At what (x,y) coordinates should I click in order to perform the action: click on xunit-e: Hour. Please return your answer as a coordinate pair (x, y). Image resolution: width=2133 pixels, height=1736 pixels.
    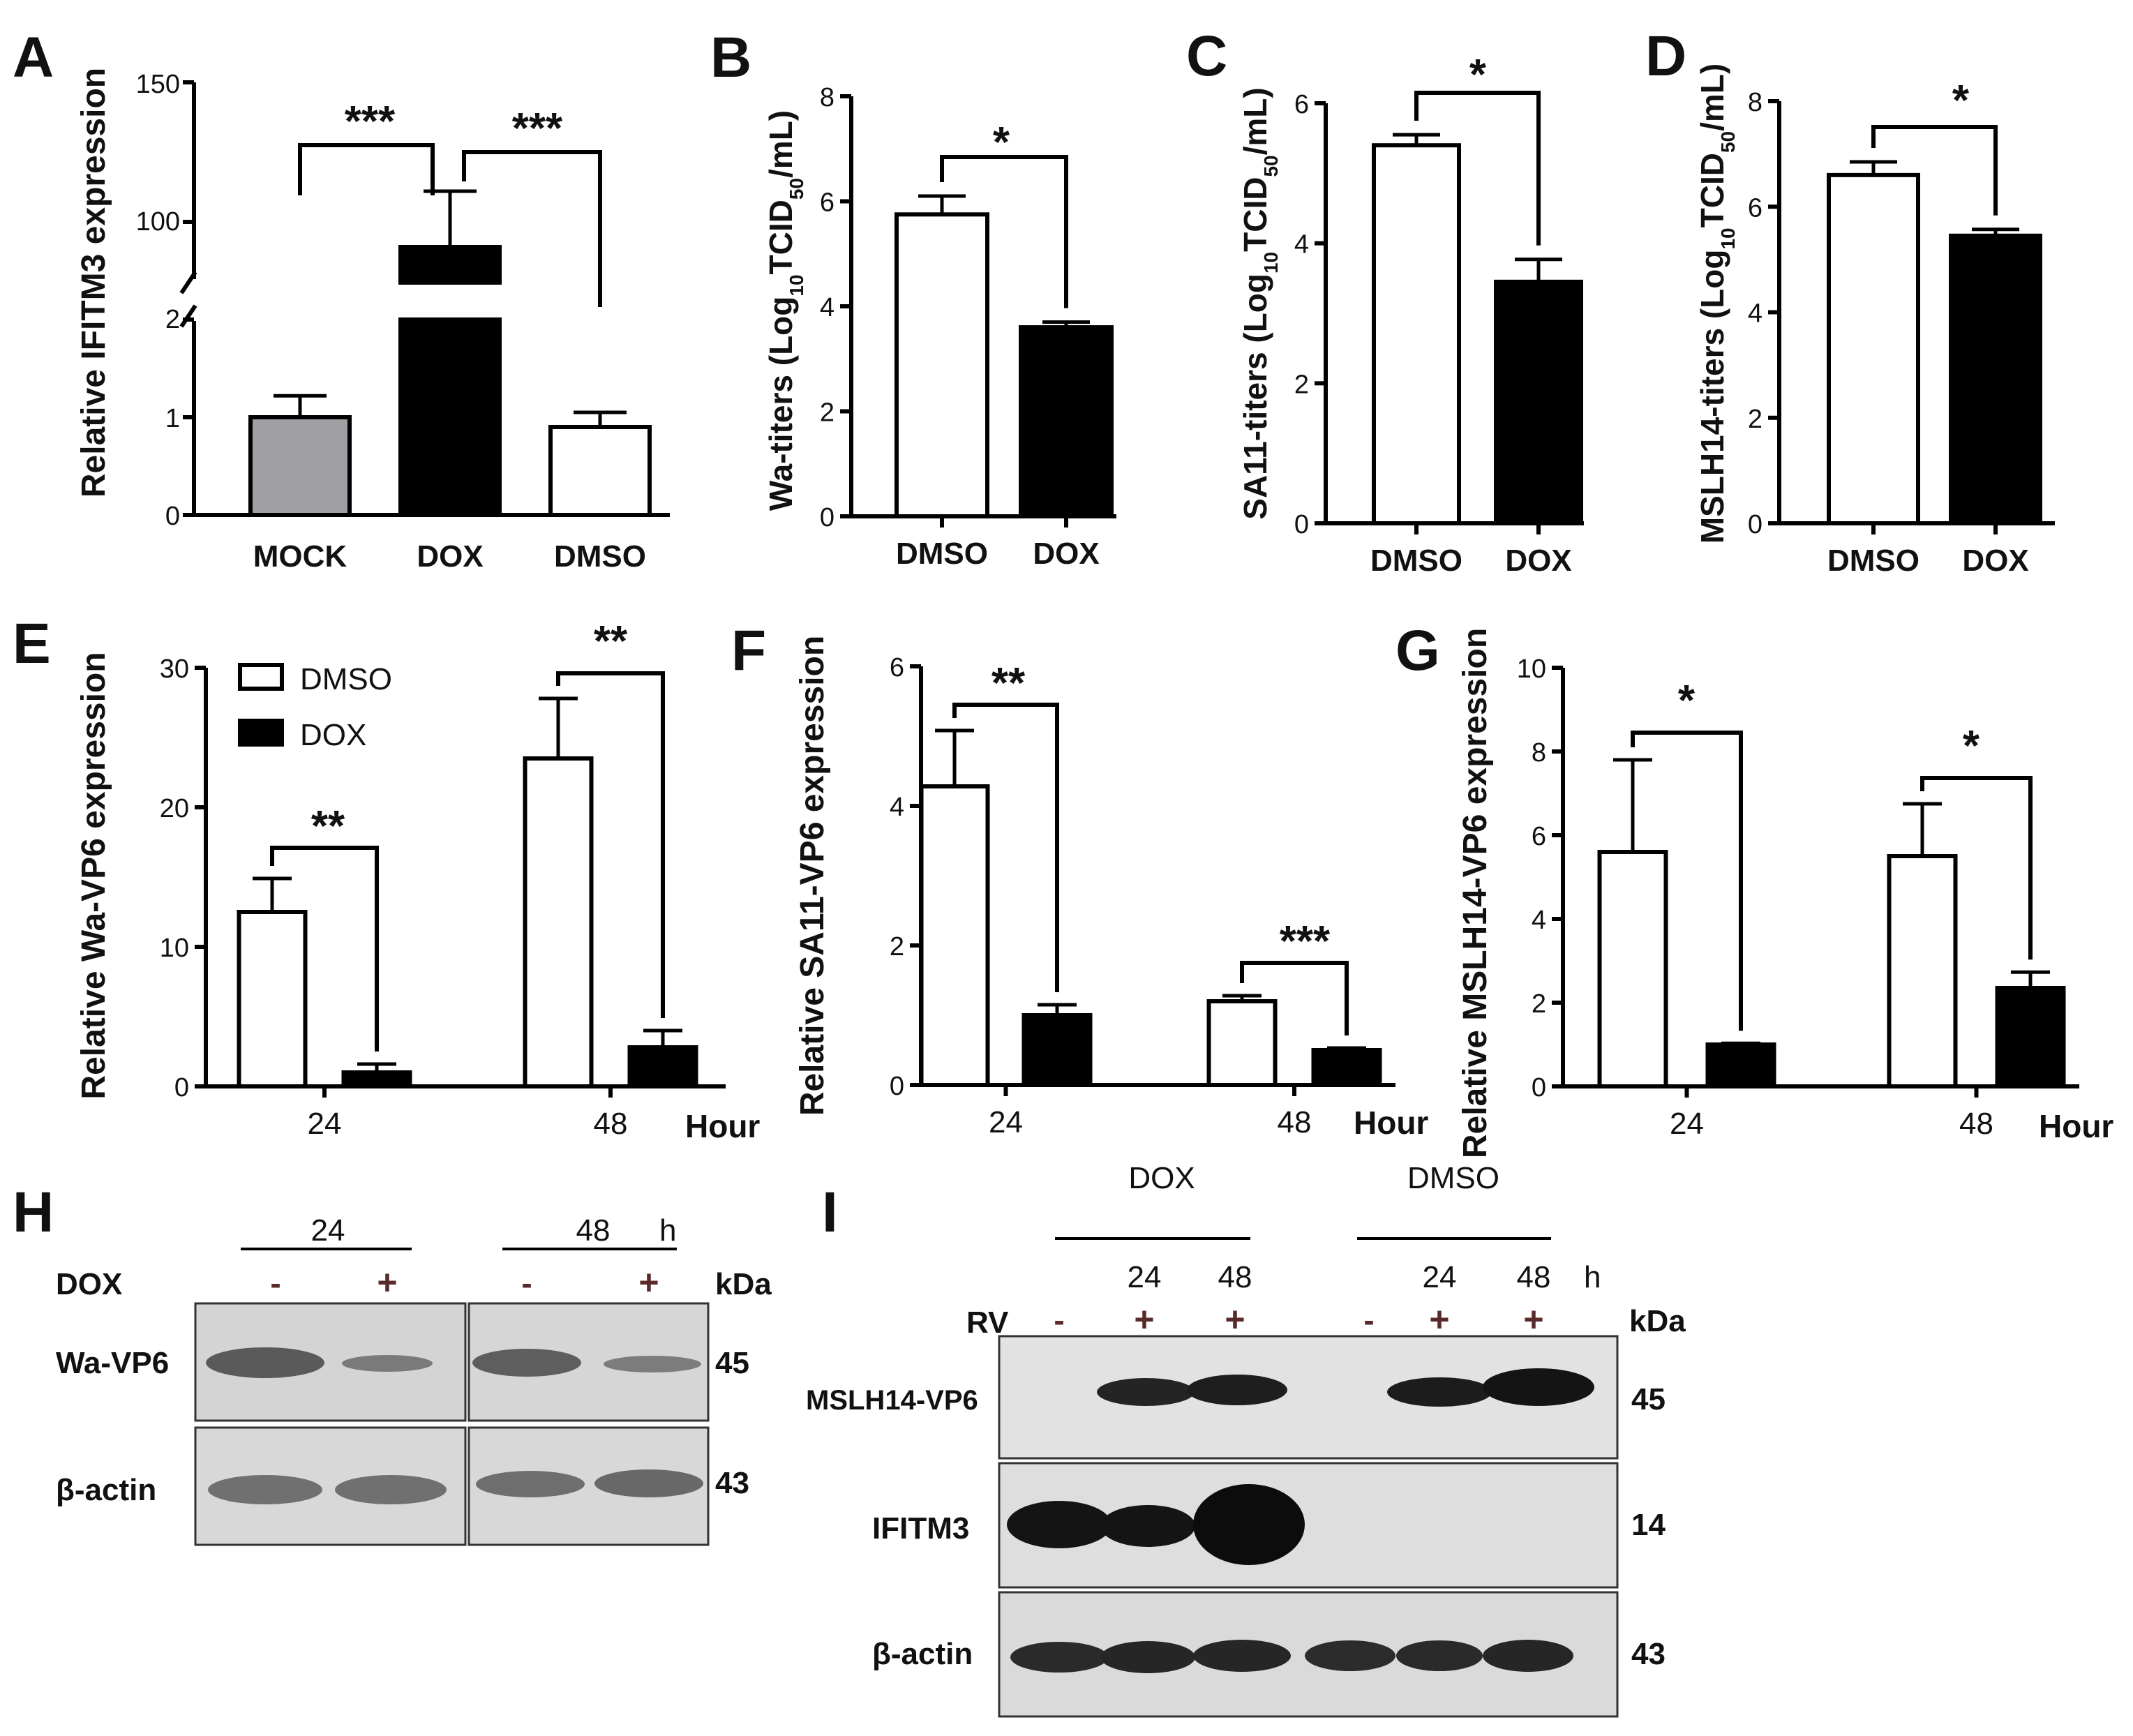
    Looking at the image, I should click on (722, 1126).